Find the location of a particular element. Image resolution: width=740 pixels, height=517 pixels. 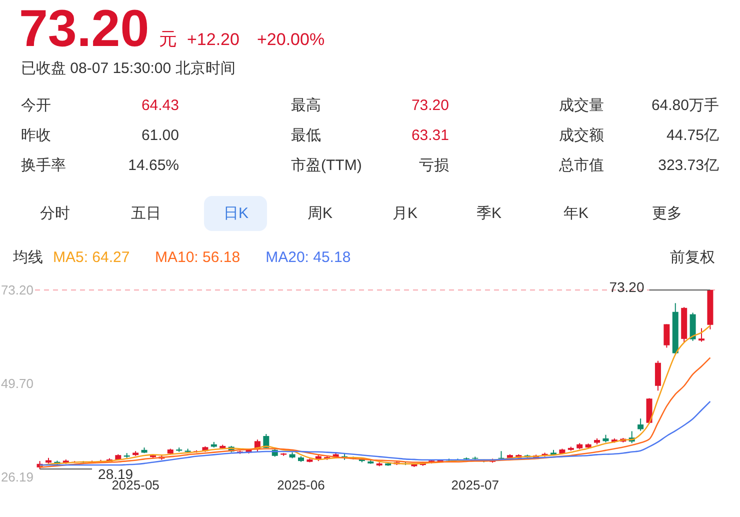

text: 64.80万手 is located at coordinates (685, 105).